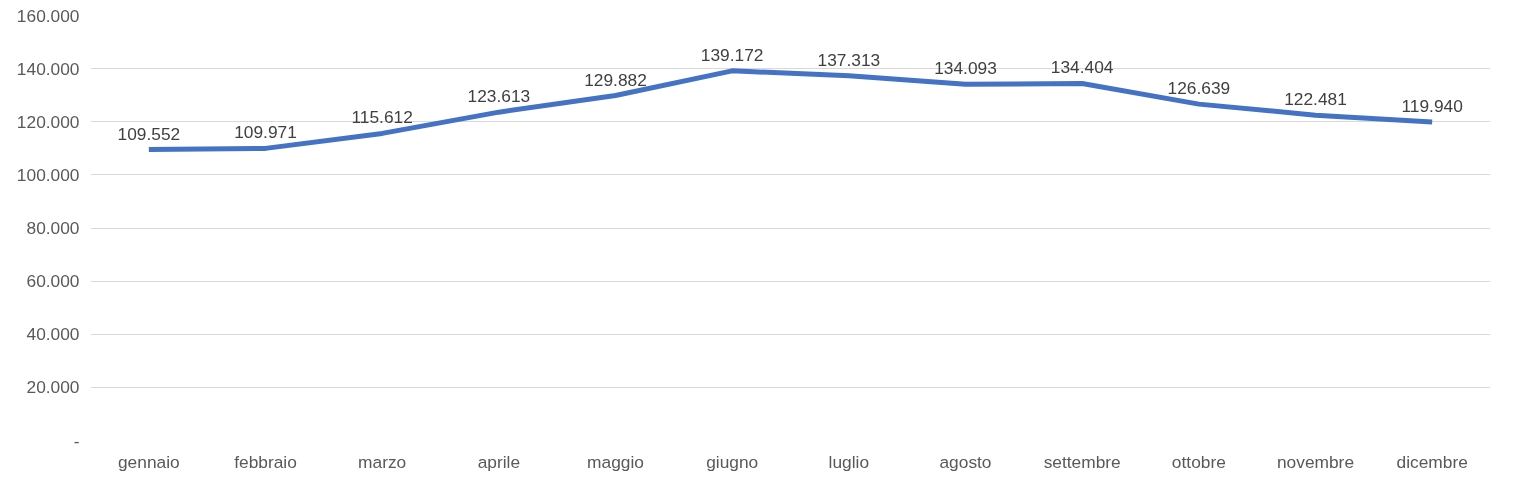 The height and width of the screenshot is (492, 1529). Describe the element at coordinates (965, 68) in the screenshot. I see `data-label: 134.093` at that location.